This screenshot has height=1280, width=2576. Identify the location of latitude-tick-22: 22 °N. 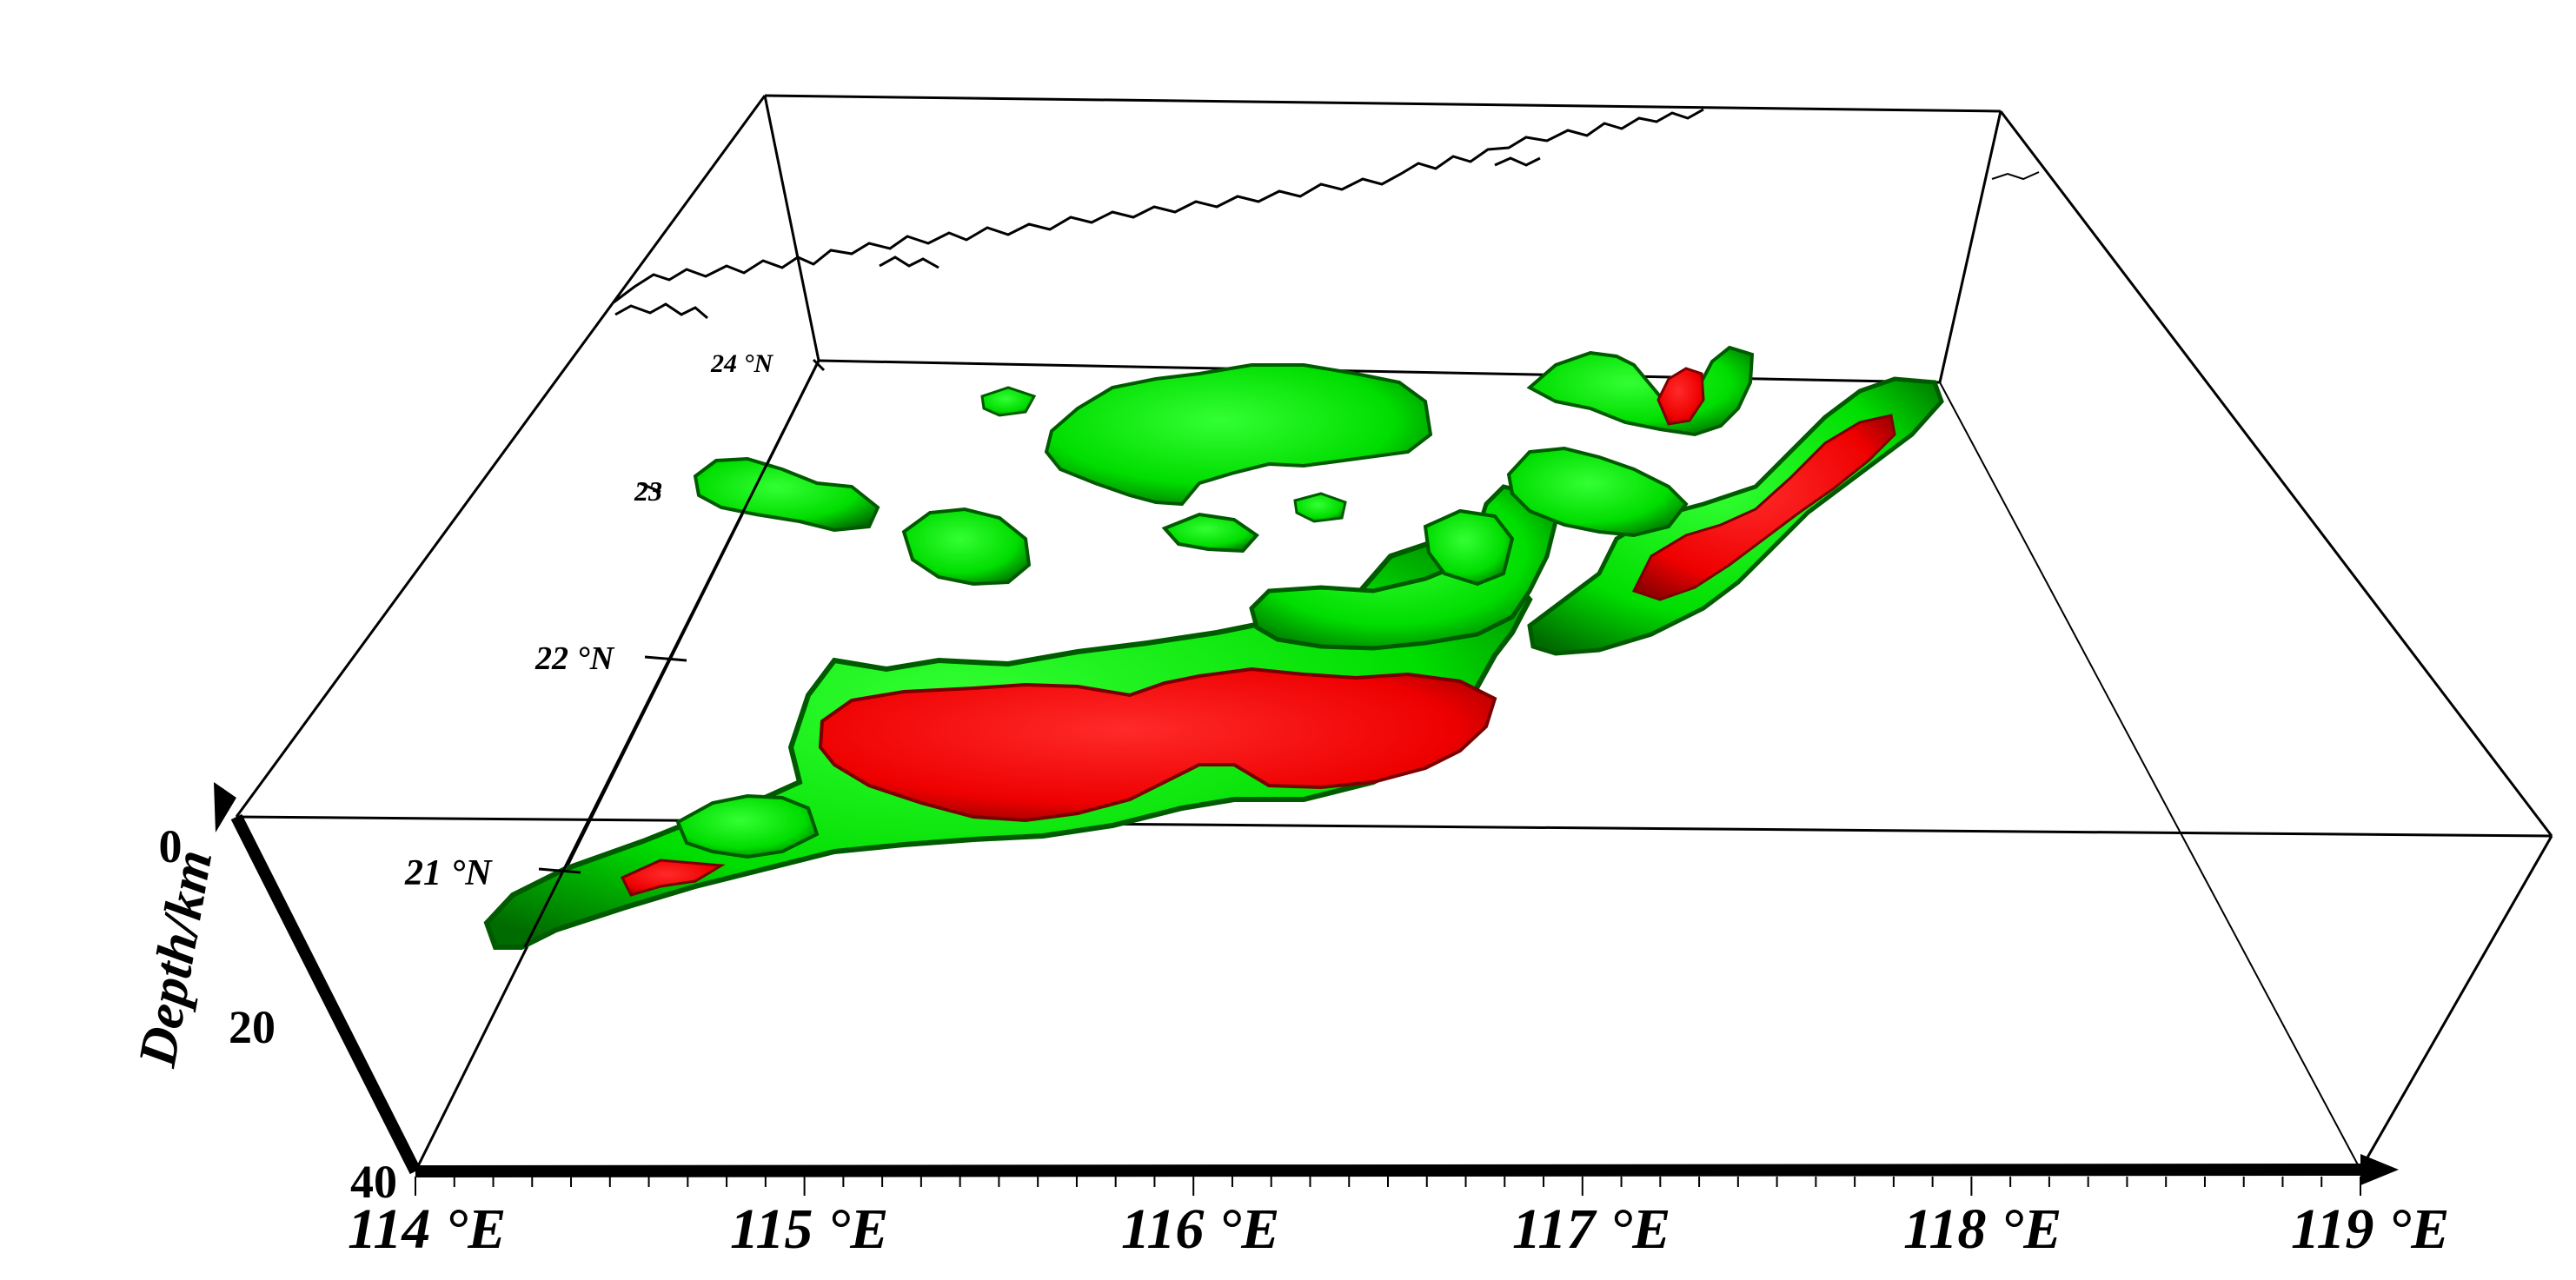
(574, 658).